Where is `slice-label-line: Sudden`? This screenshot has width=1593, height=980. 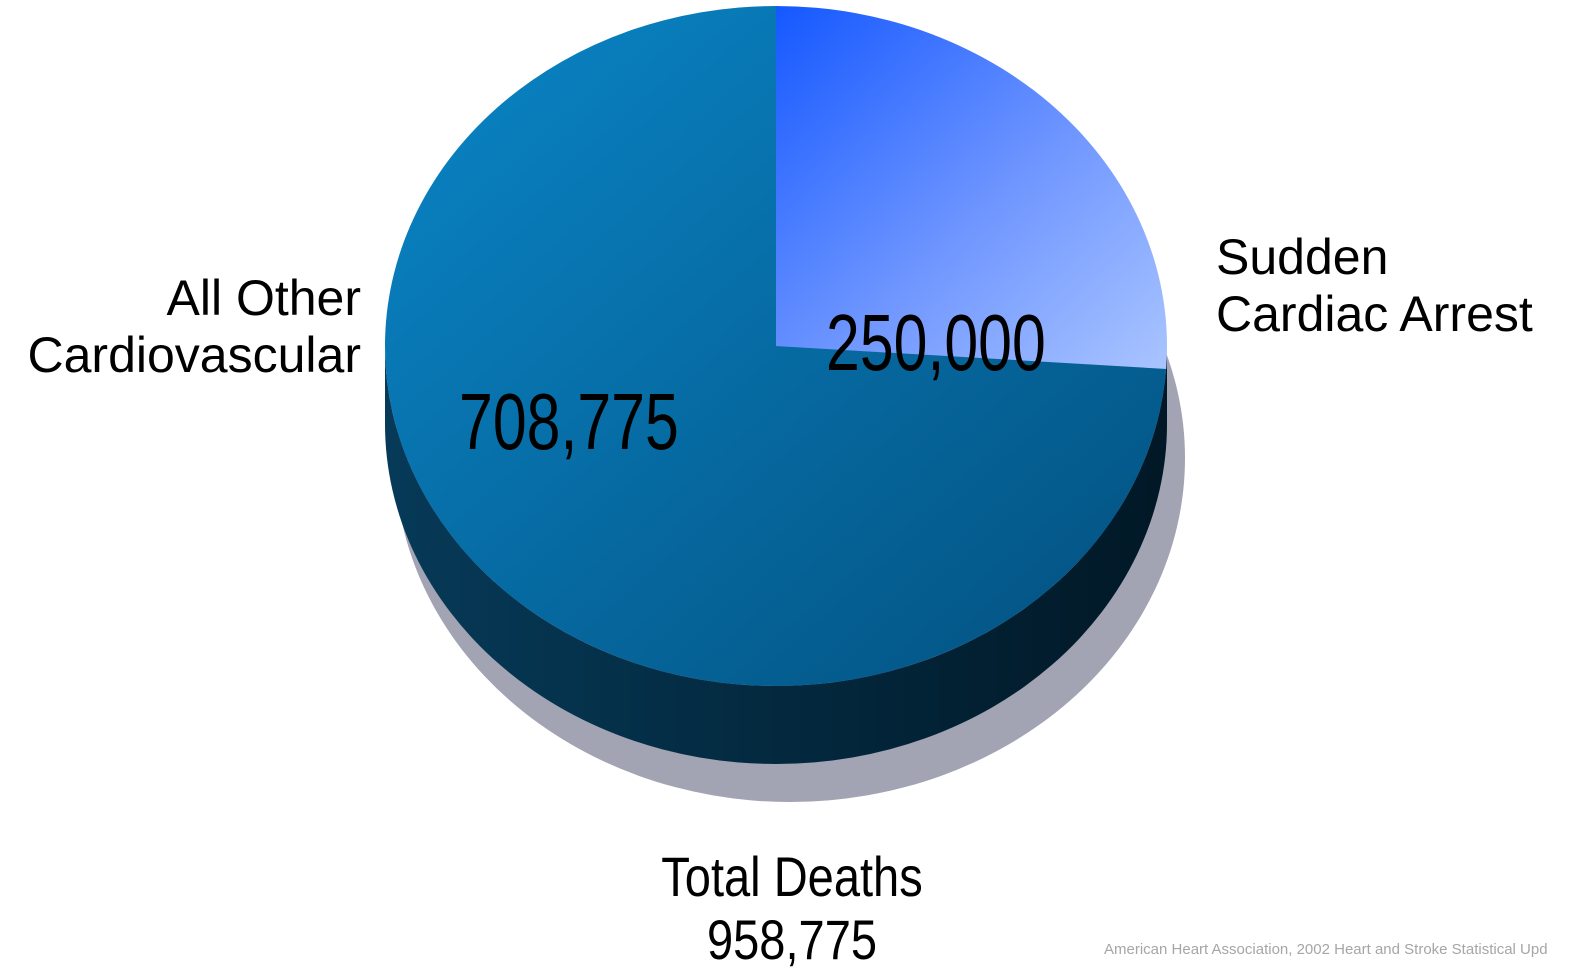
slice-label-line: Sudden is located at coordinates (1302, 257).